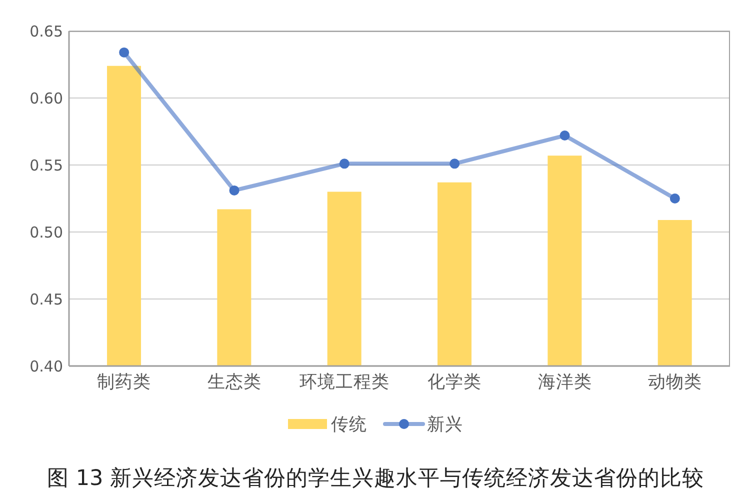  I want to click on legend-label: 传统, so click(349, 425).